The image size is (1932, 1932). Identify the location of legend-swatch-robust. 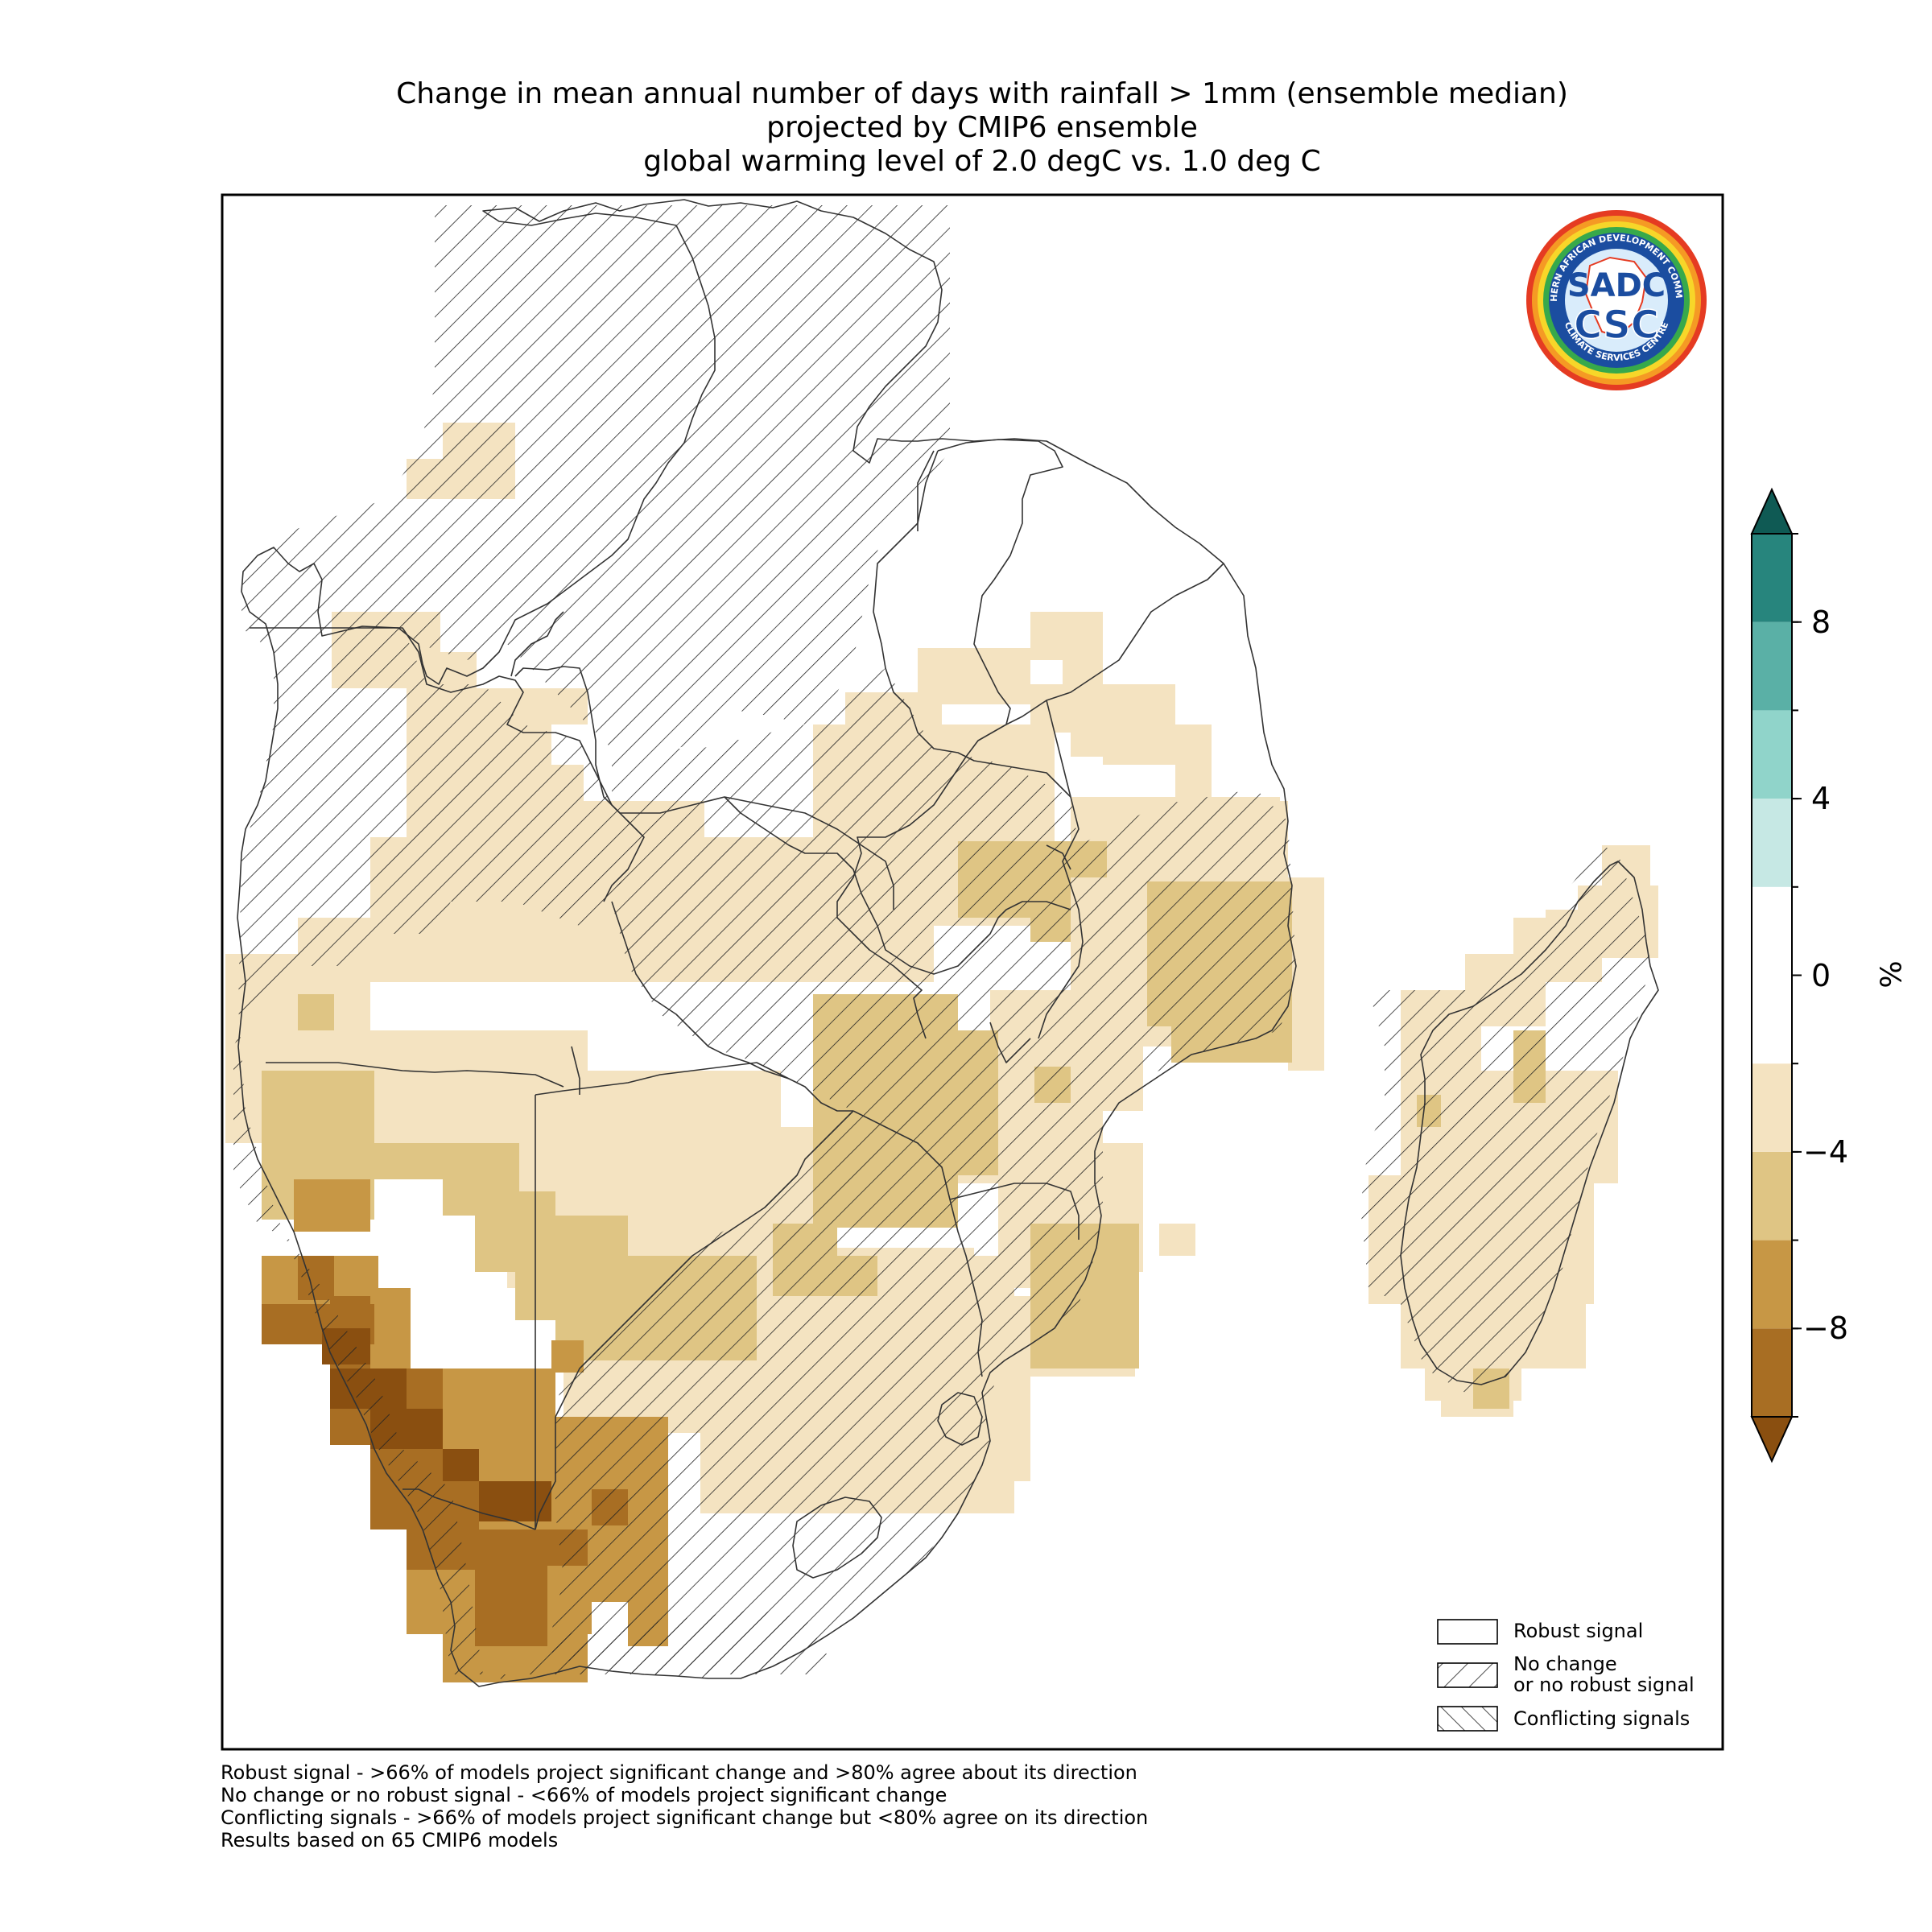
(1467, 1632).